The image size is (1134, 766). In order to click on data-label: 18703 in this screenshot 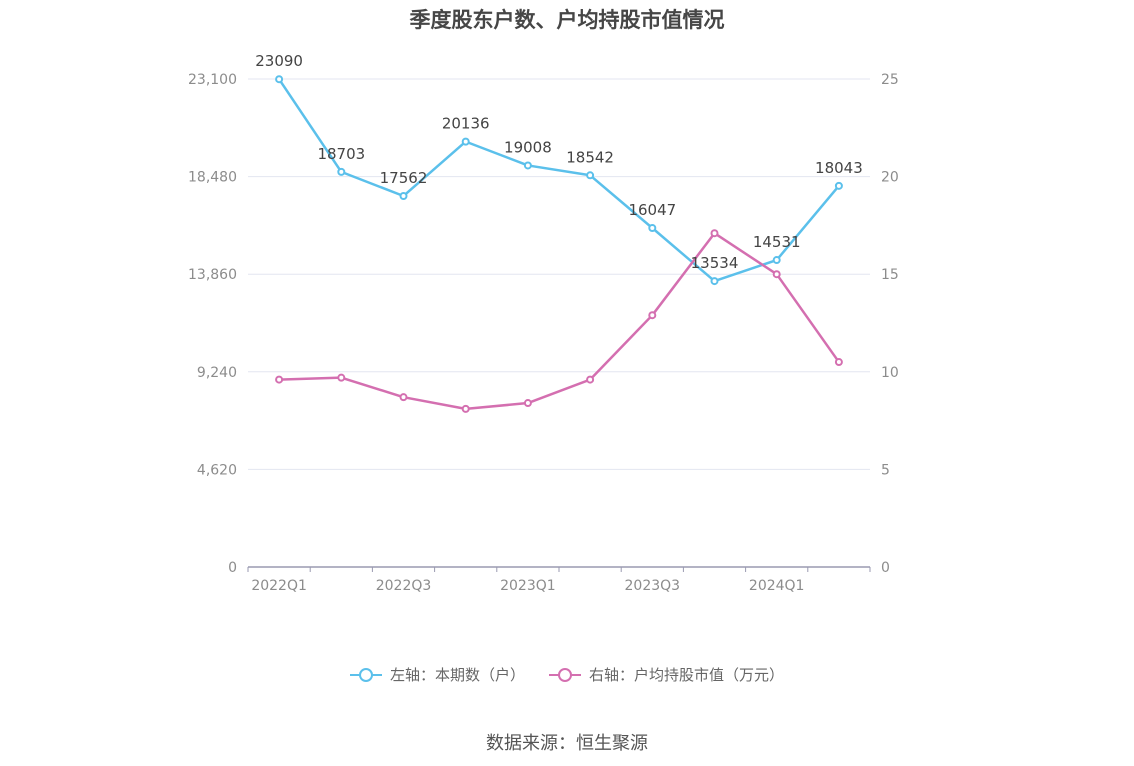, I will do `click(341, 154)`.